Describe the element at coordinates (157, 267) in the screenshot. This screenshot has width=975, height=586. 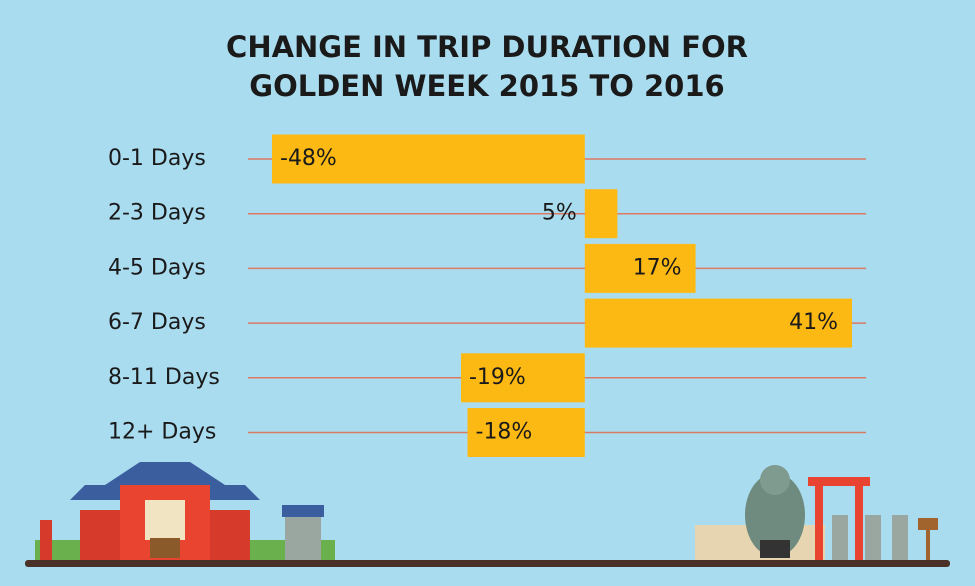
I see `category-label: 4-5 Days` at that location.